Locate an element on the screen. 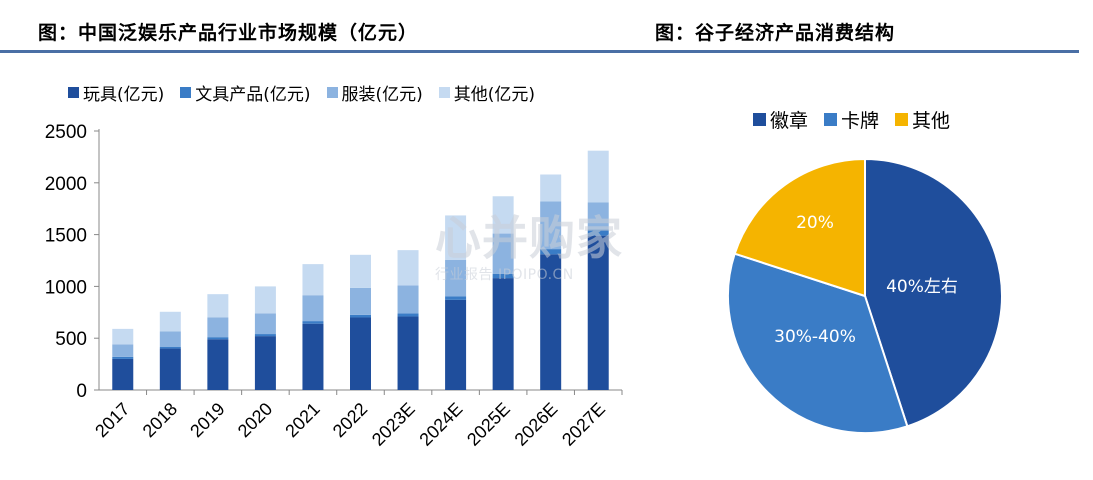 Image resolution: width=1093 pixels, height=480 pixels. y-tick-label: 500 is located at coordinates (71, 339).